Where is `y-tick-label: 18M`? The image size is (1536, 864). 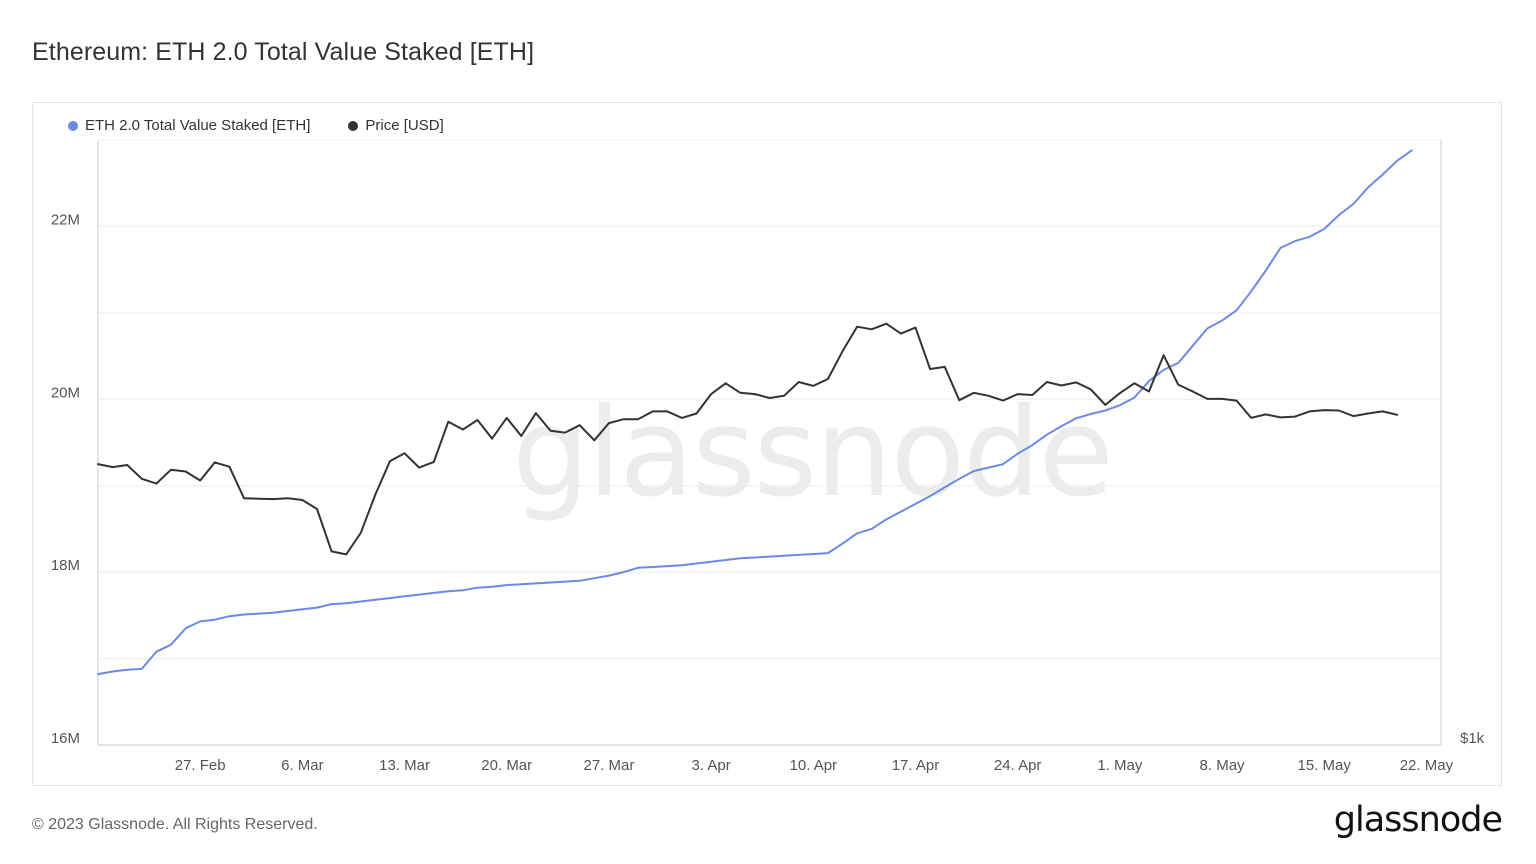
y-tick-label: 18M is located at coordinates (65, 565).